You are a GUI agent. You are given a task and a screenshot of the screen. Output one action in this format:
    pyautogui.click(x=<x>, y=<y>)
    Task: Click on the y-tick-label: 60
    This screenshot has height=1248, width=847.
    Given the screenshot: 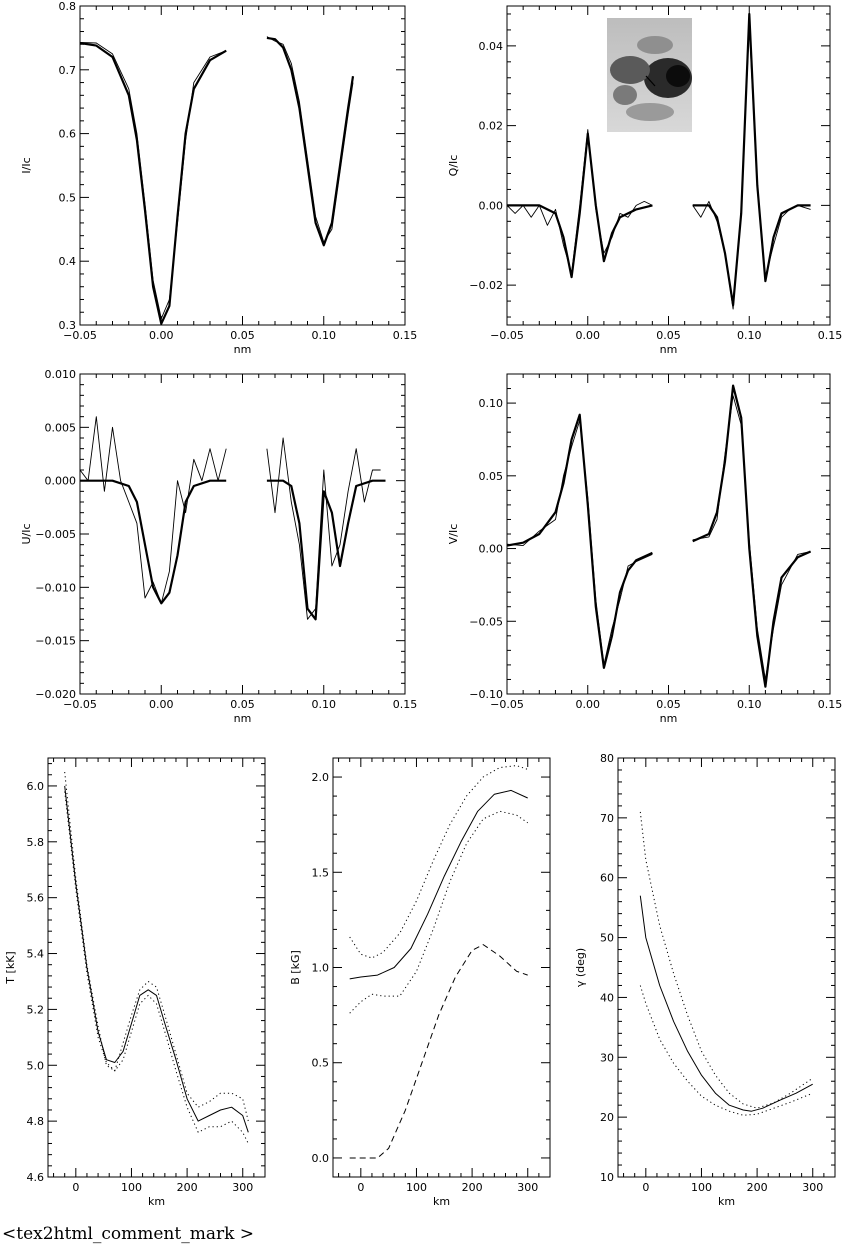 What is the action you would take?
    pyautogui.click(x=607, y=878)
    